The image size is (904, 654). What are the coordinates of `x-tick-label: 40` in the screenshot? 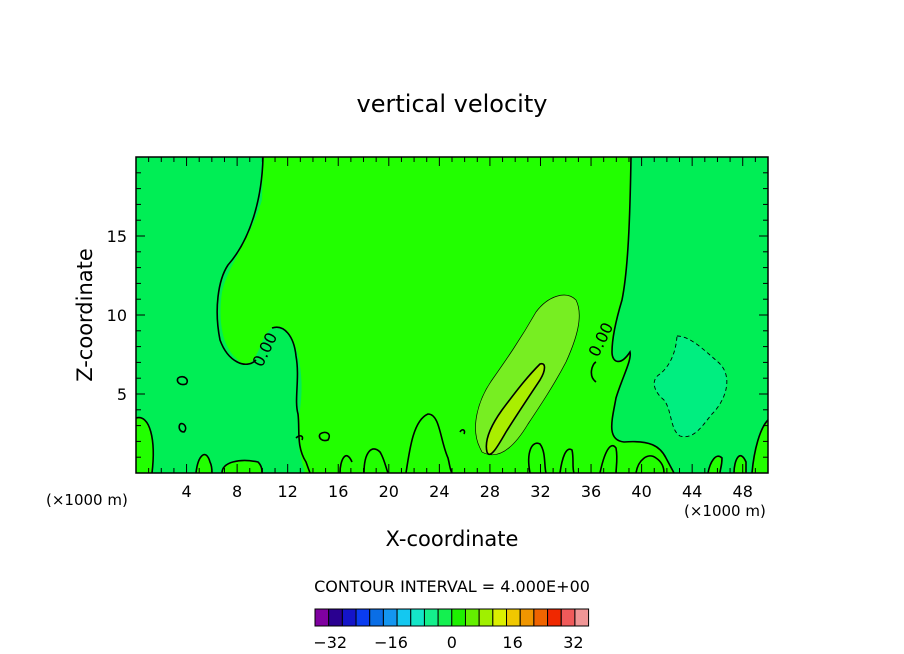 It's located at (641, 491).